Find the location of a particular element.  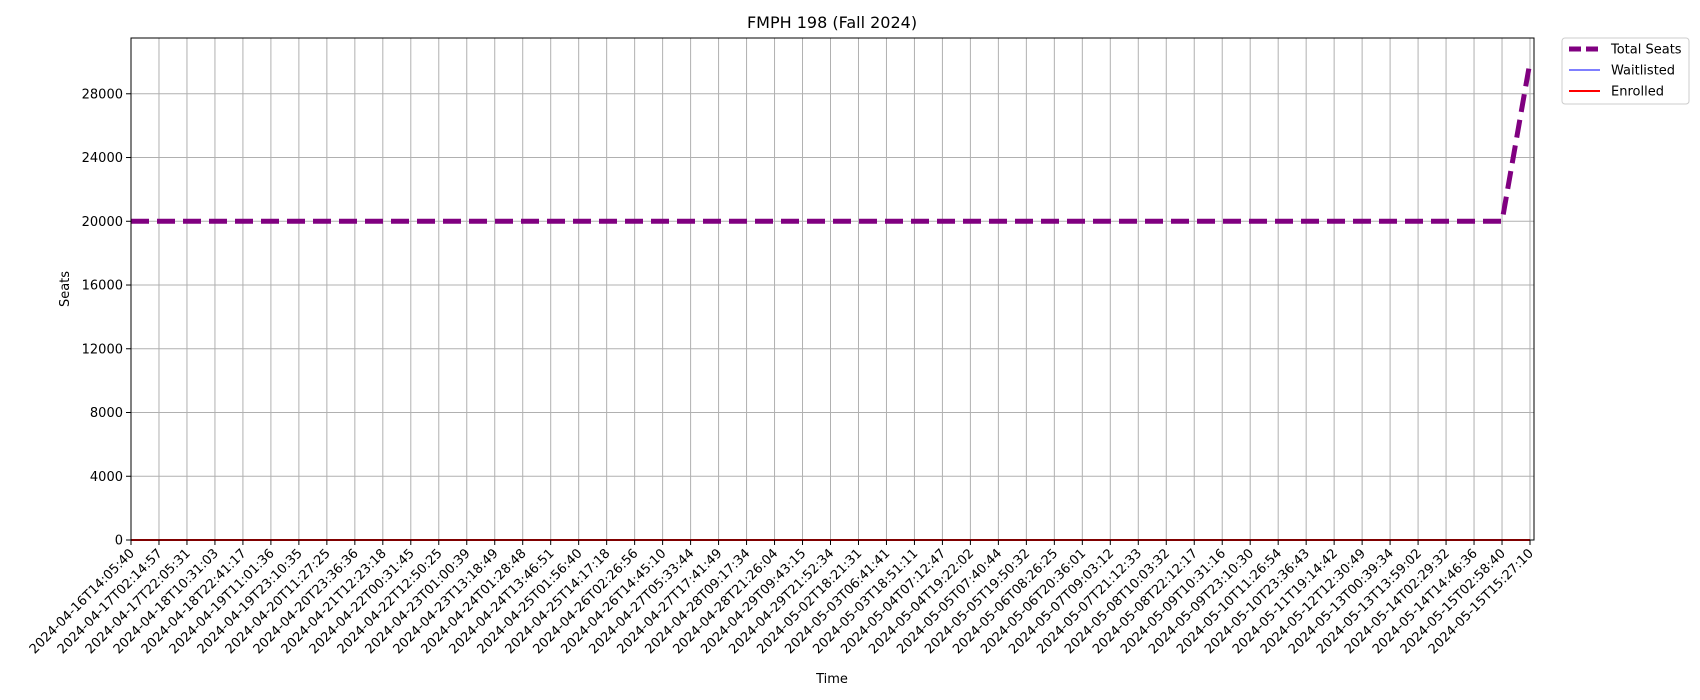

y-tick-label: 16000 is located at coordinates (102, 286).